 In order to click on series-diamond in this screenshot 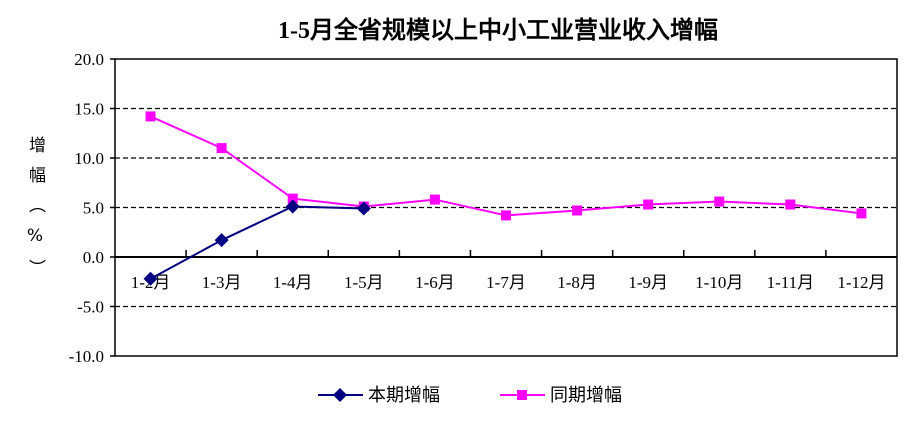, I will do `click(257, 242)`.